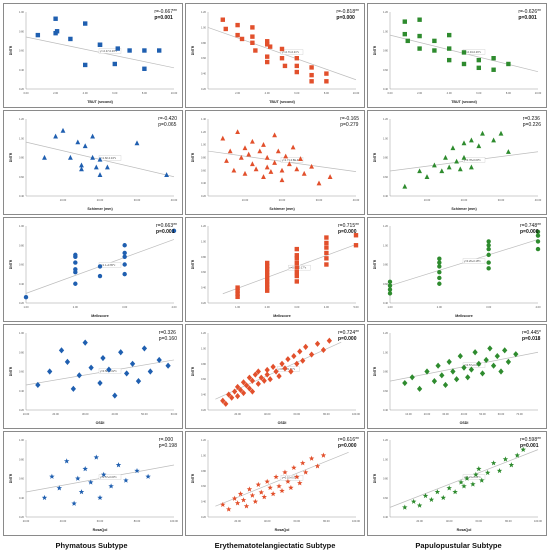 This screenshot has width=550, height=558. I want to click on x-tick-label: 40.00, so click(538, 200).